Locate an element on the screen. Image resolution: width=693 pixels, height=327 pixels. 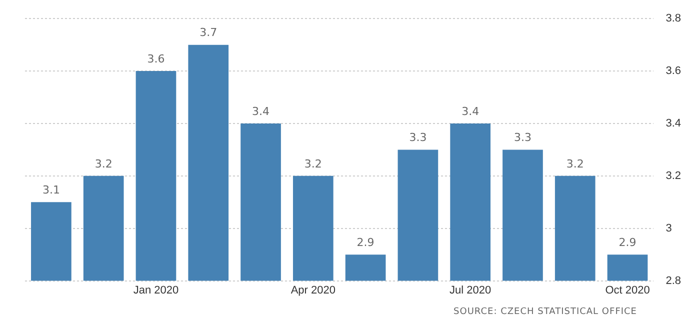
x-tick-label: Apr 2020 is located at coordinates (313, 290).